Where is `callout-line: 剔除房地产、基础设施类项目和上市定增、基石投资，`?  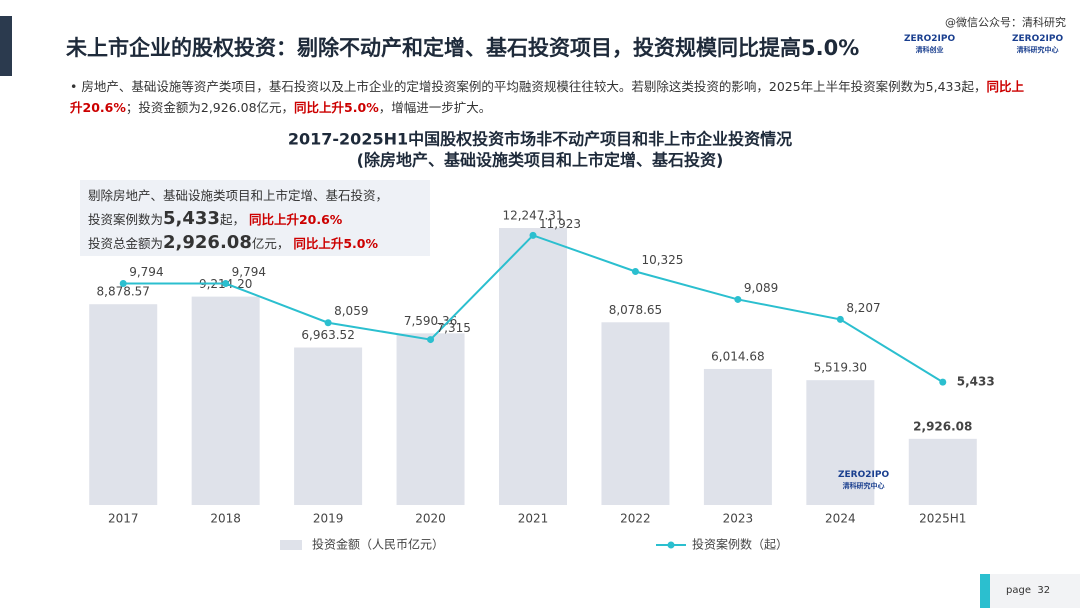
callout-line: 剔除房地产、基础设施类项目和上市定增、基石投资， is located at coordinates (238, 195).